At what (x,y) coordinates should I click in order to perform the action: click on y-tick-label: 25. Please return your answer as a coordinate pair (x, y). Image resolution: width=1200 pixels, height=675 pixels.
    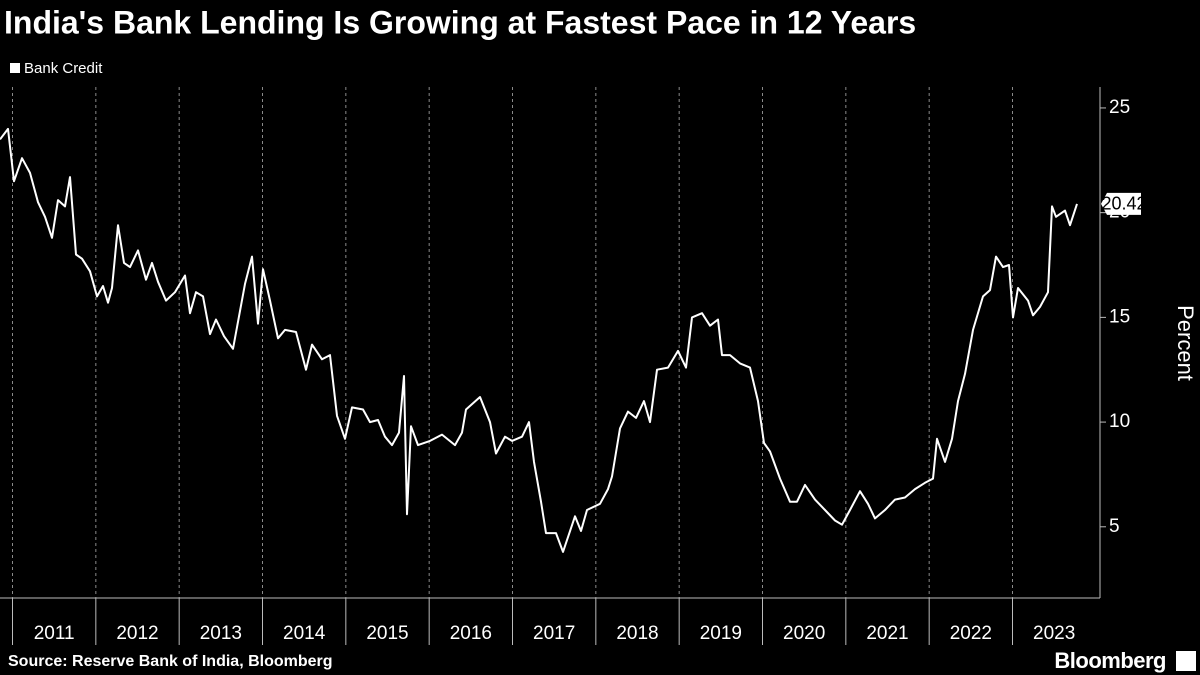
    Looking at the image, I should click on (1119, 107).